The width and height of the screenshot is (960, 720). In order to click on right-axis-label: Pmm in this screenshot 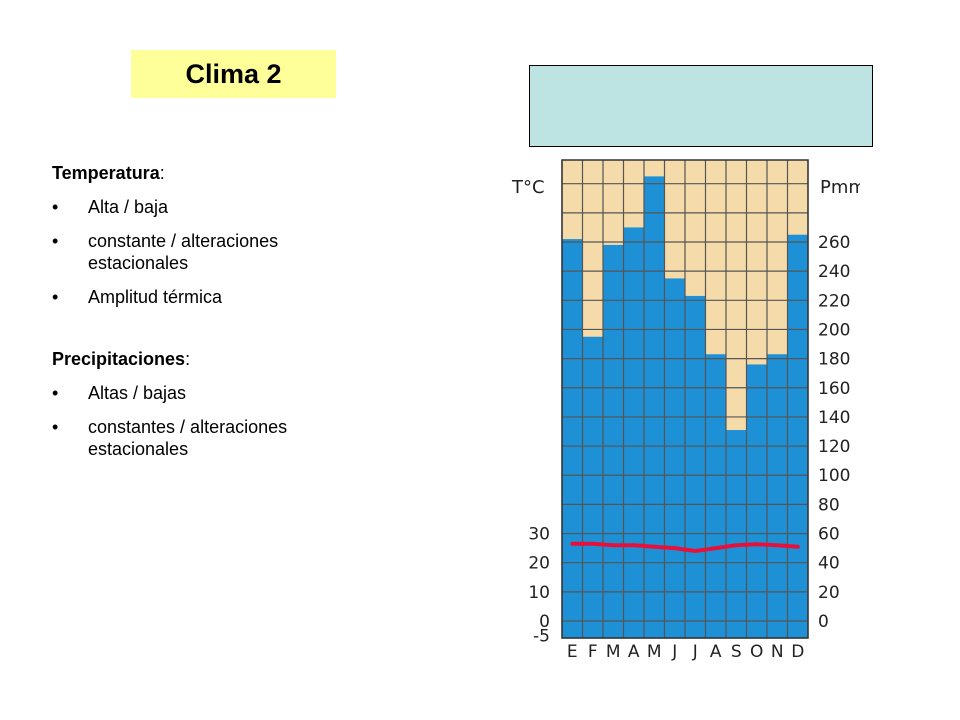, I will do `click(840, 187)`.